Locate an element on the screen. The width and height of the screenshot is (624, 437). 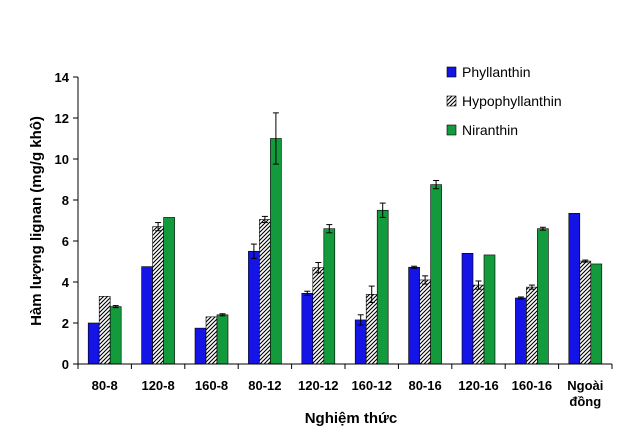
x-tick-label: 120-12 is located at coordinates (318, 385).